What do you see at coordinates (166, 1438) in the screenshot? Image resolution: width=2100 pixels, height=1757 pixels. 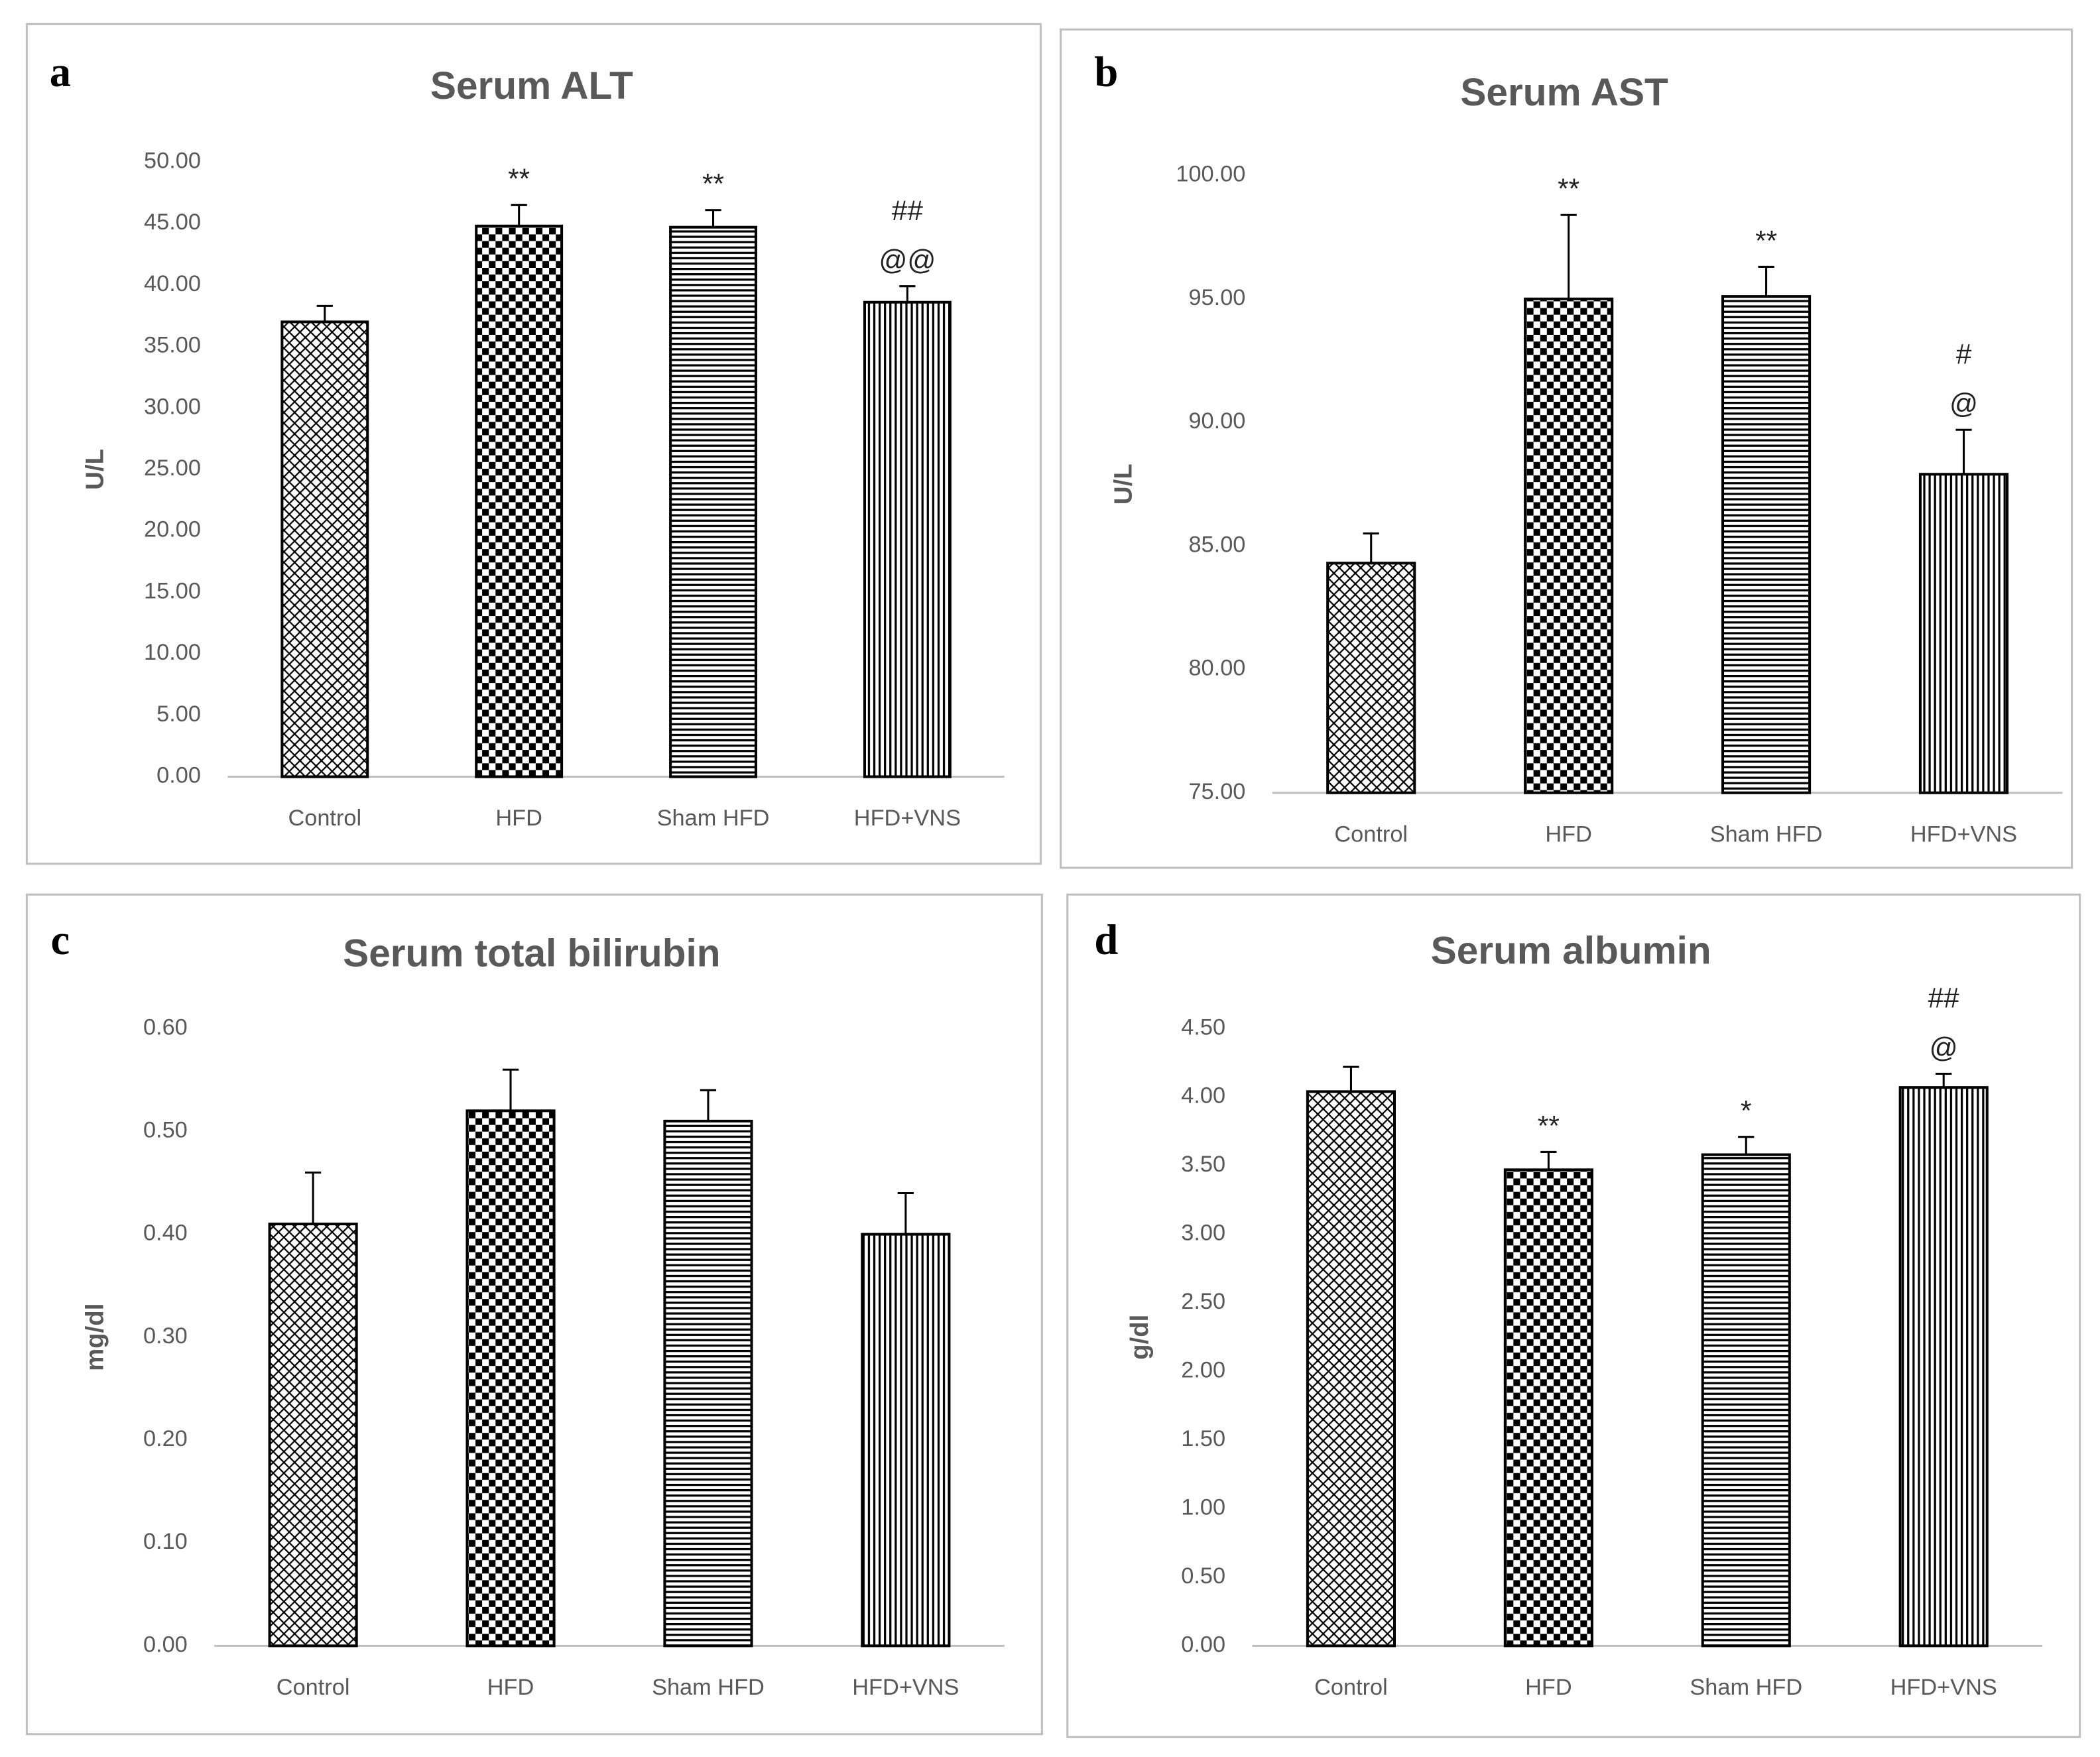 I see `y-tick-label: 0.20` at bounding box center [166, 1438].